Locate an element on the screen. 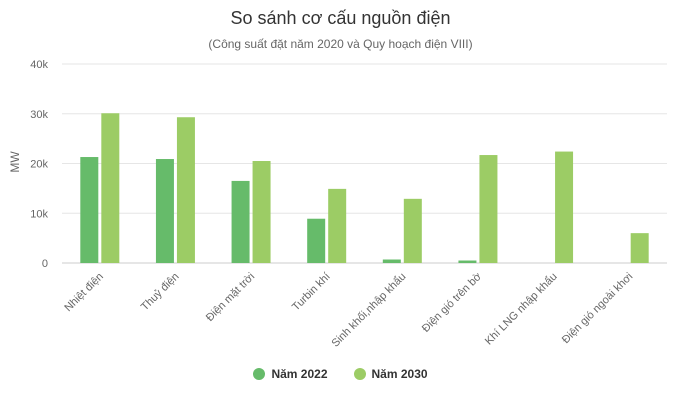 Image resolution: width=681 pixels, height=403 pixels. y-axis-ticks: 0 10k 20k 30k 40k is located at coordinates (39, 164).